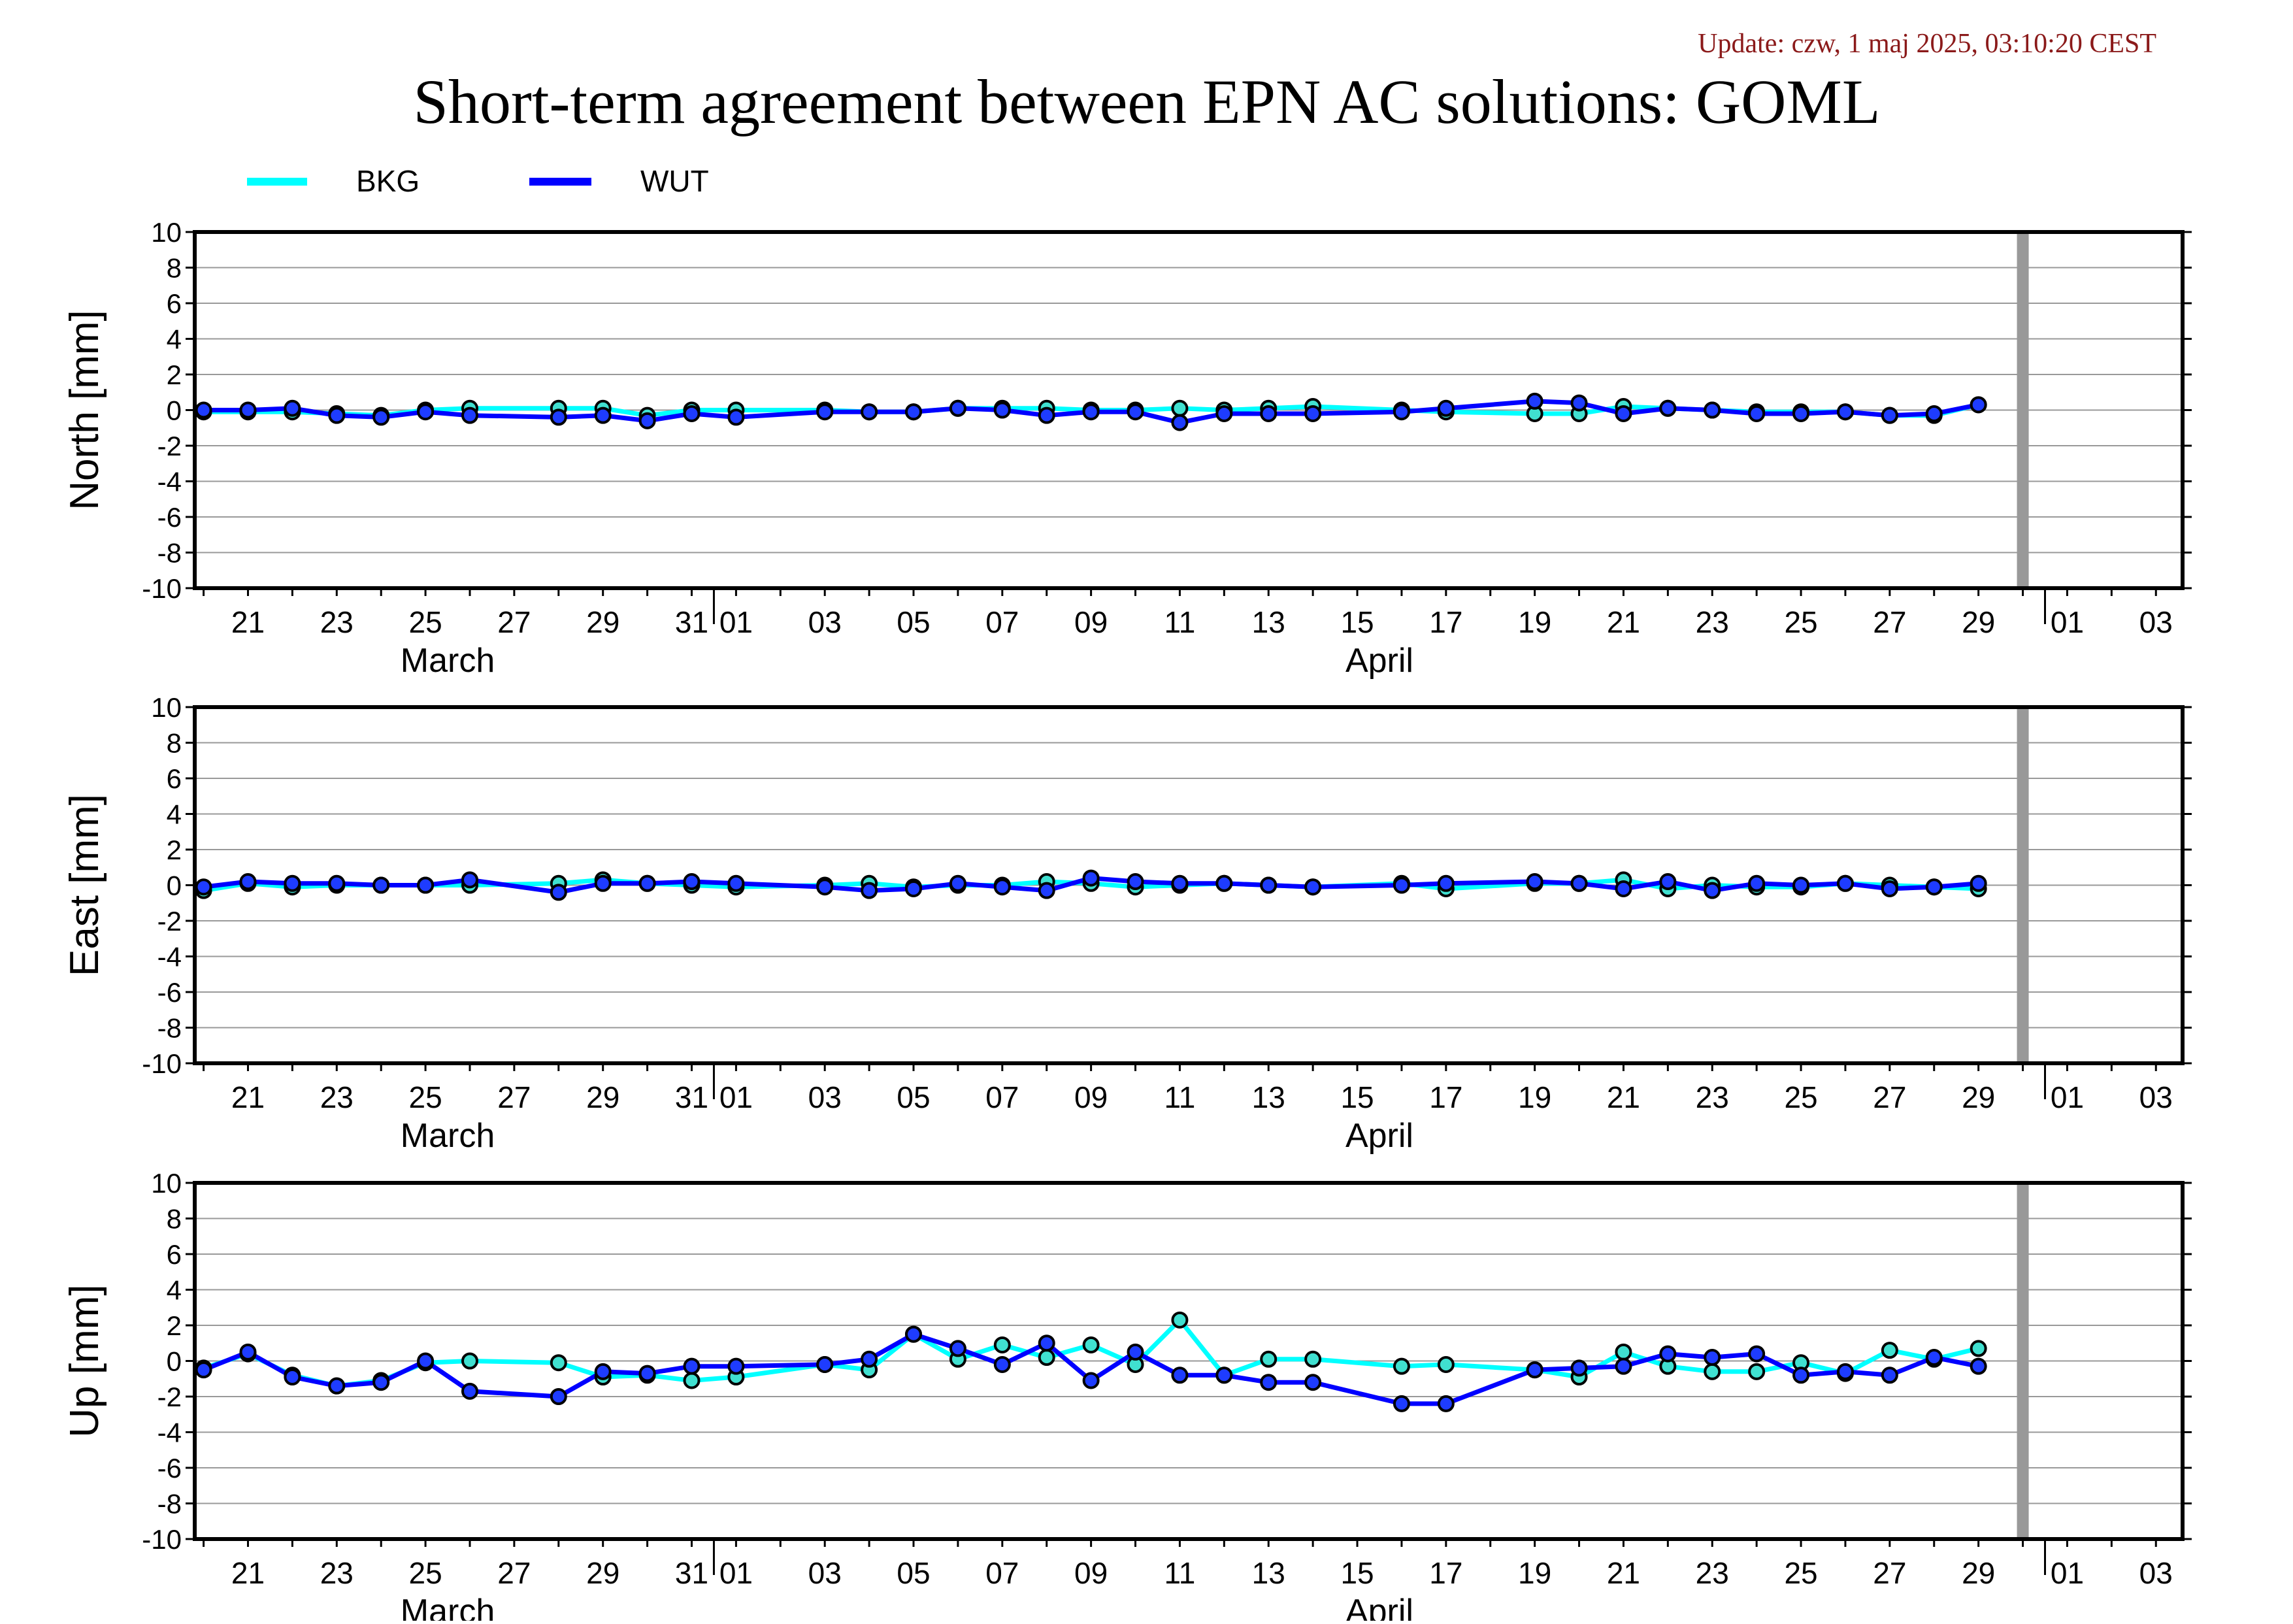  What do you see at coordinates (170, 1432) in the screenshot?
I see `y-tick-label: -4` at bounding box center [170, 1432].